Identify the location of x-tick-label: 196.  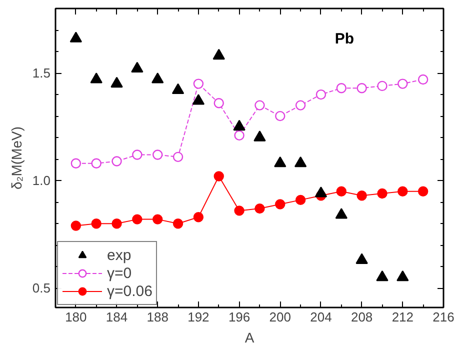
(239, 317).